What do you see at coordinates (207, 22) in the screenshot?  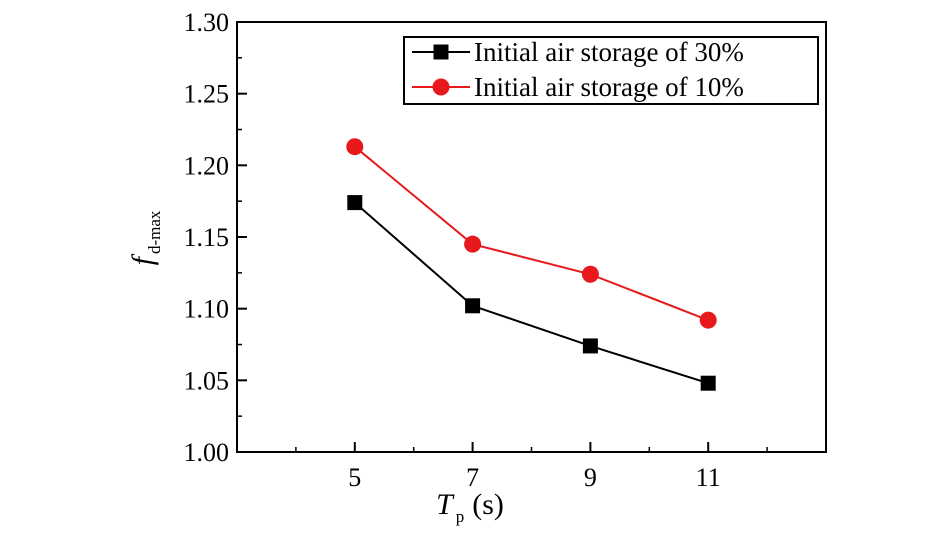 I see `y-tick-label: 1.30` at bounding box center [207, 22].